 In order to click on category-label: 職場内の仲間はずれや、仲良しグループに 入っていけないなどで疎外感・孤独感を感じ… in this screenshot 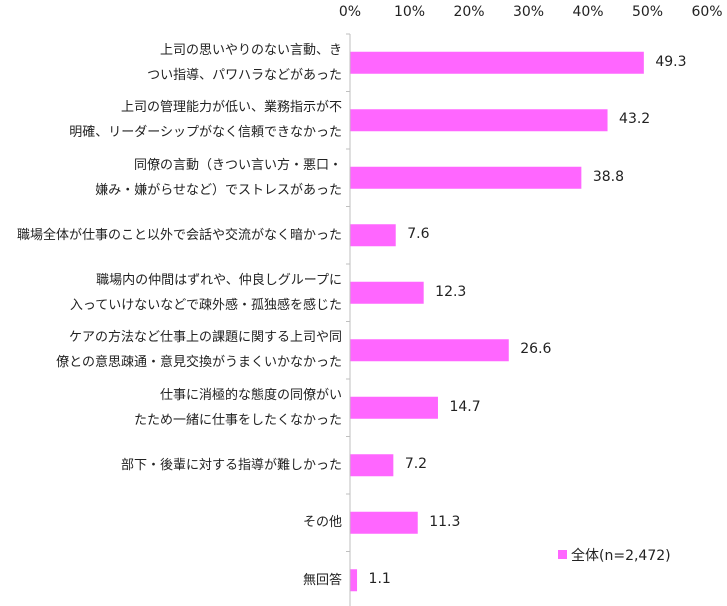, I will do `click(205, 292)`.